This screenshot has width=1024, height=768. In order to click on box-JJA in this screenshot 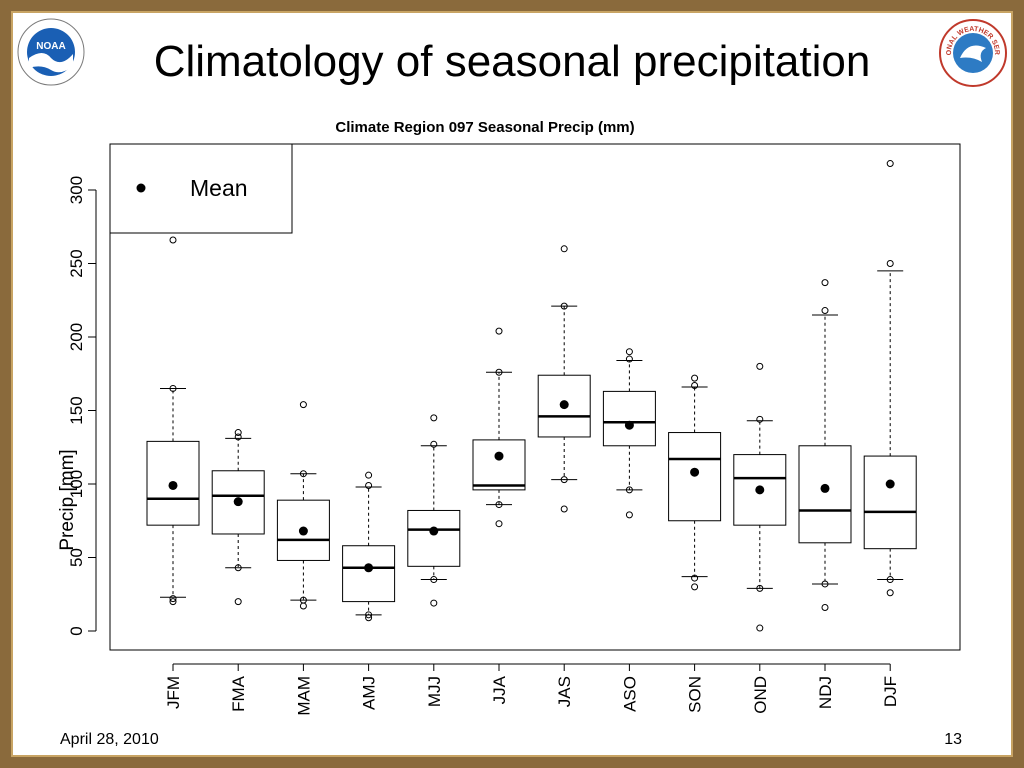, I will do `click(499, 427)`.